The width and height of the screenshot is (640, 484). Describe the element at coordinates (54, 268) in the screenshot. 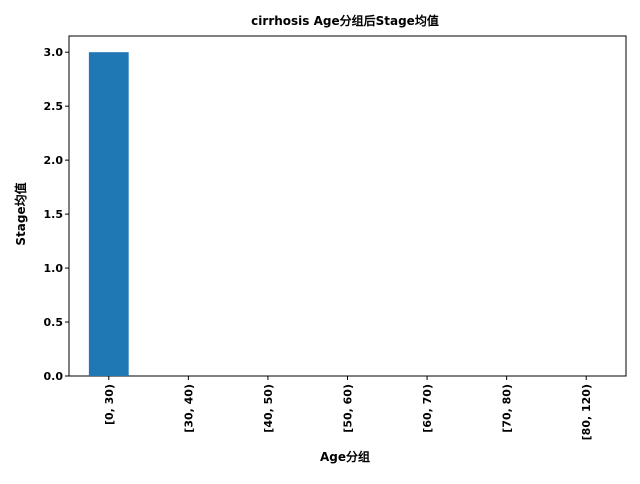

I see `y-tick-label: 1.0` at that location.